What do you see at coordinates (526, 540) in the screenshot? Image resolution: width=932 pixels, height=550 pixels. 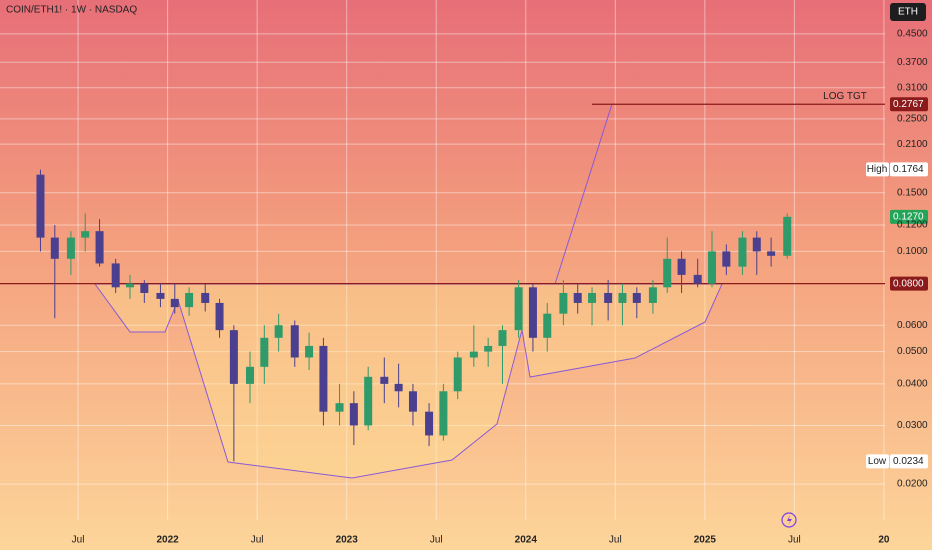 I see `x-tick-label: 2024` at bounding box center [526, 540].